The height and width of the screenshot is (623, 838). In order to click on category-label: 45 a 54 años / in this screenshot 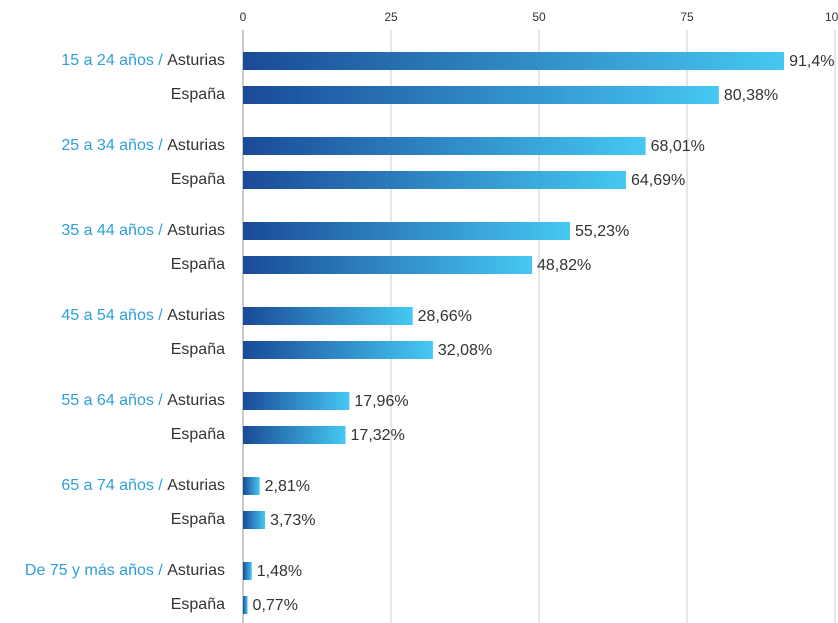, I will do `click(112, 315)`.